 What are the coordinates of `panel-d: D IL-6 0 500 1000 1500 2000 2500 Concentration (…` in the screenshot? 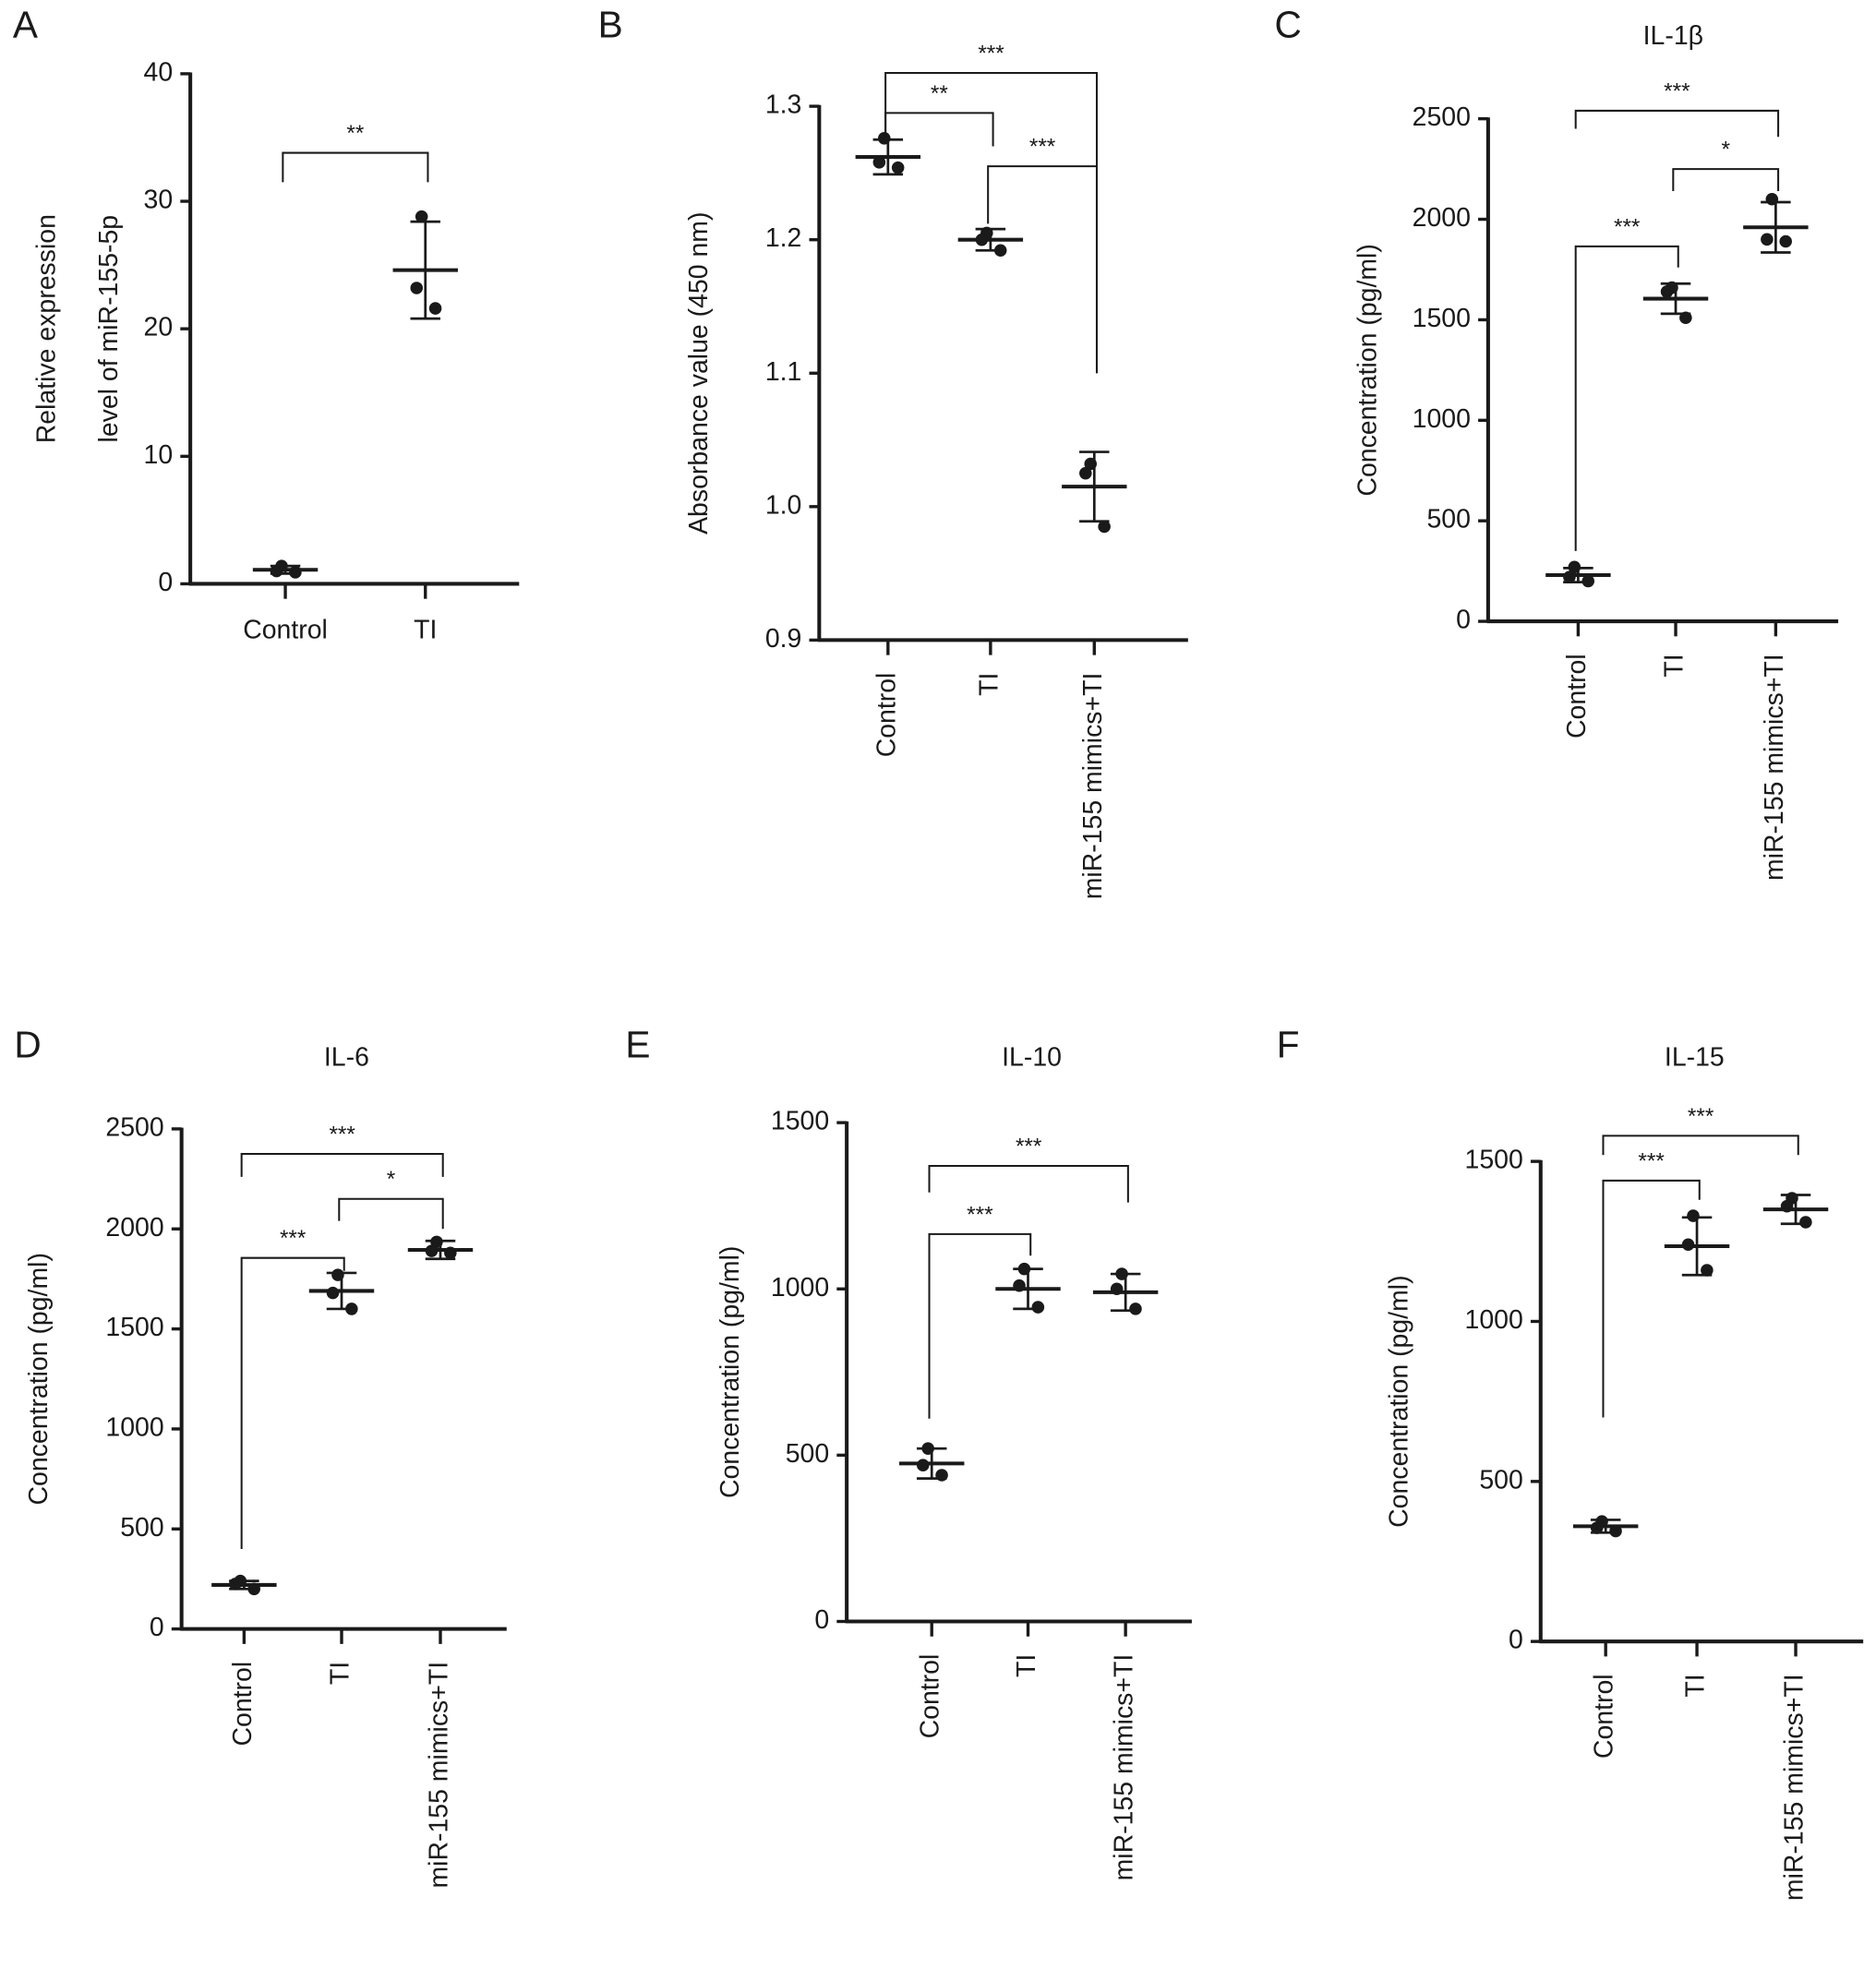 It's located at (260, 1457).